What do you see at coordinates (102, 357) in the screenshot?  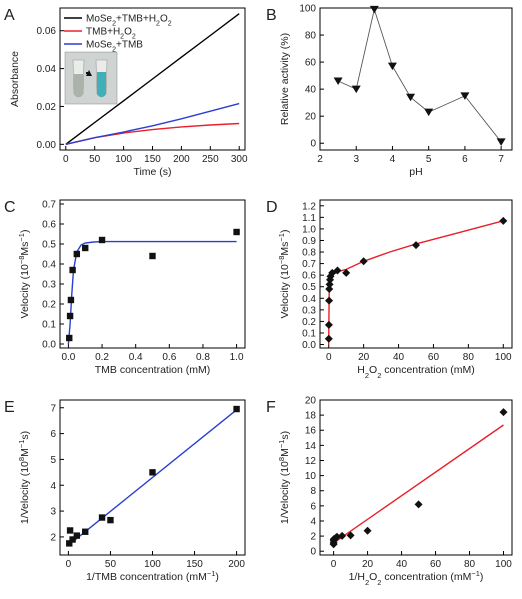 I see `x-tick-label: 0.2` at bounding box center [102, 357].